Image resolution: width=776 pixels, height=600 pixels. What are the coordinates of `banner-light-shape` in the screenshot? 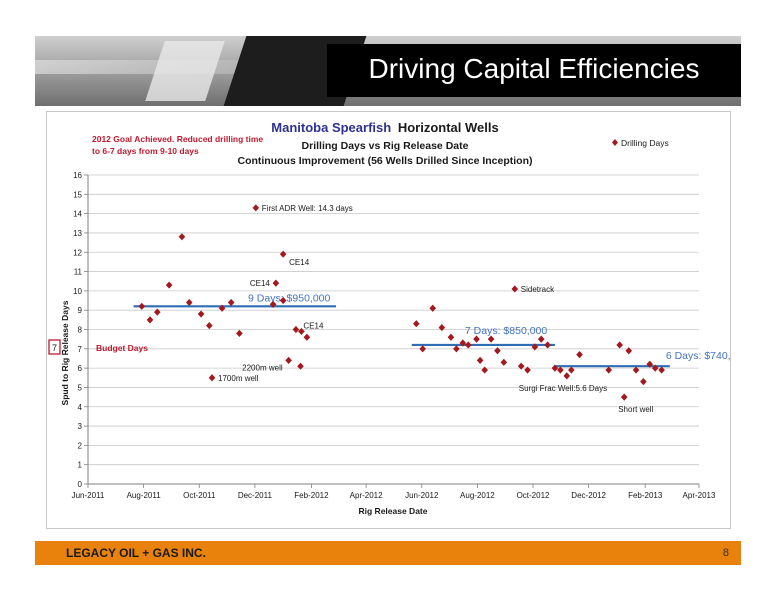 It's located at (185, 71).